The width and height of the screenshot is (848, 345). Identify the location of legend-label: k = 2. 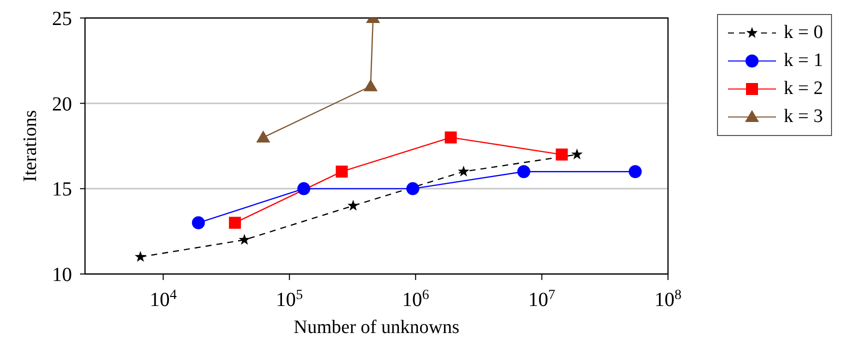
(803, 89).